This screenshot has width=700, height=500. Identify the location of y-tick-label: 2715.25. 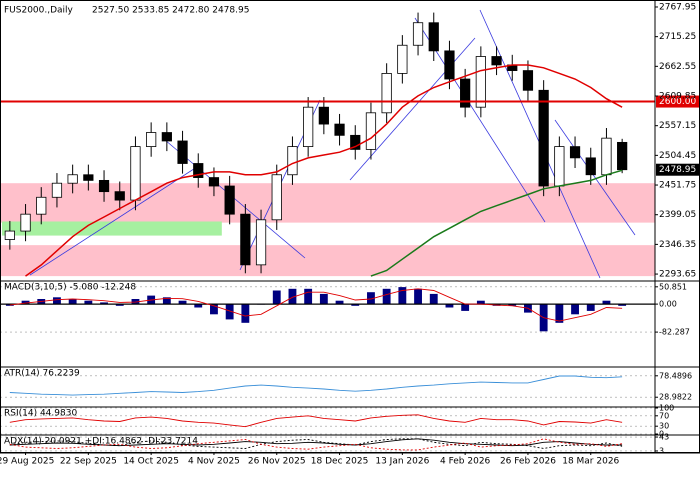
(677, 37).